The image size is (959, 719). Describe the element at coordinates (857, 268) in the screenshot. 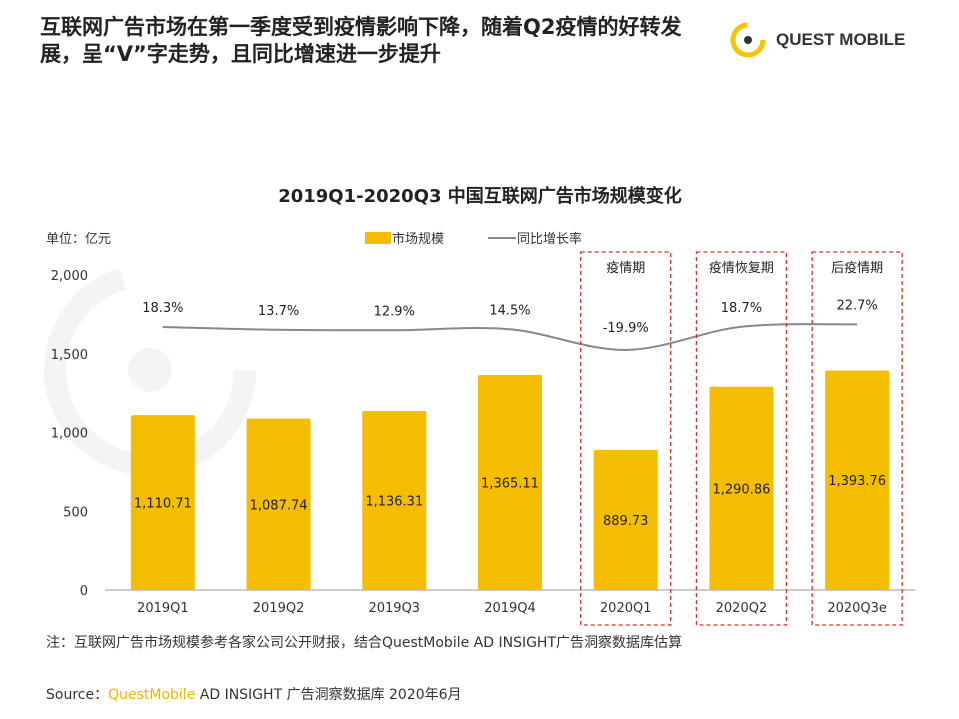

I see `period-label: 后疫情期` at that location.